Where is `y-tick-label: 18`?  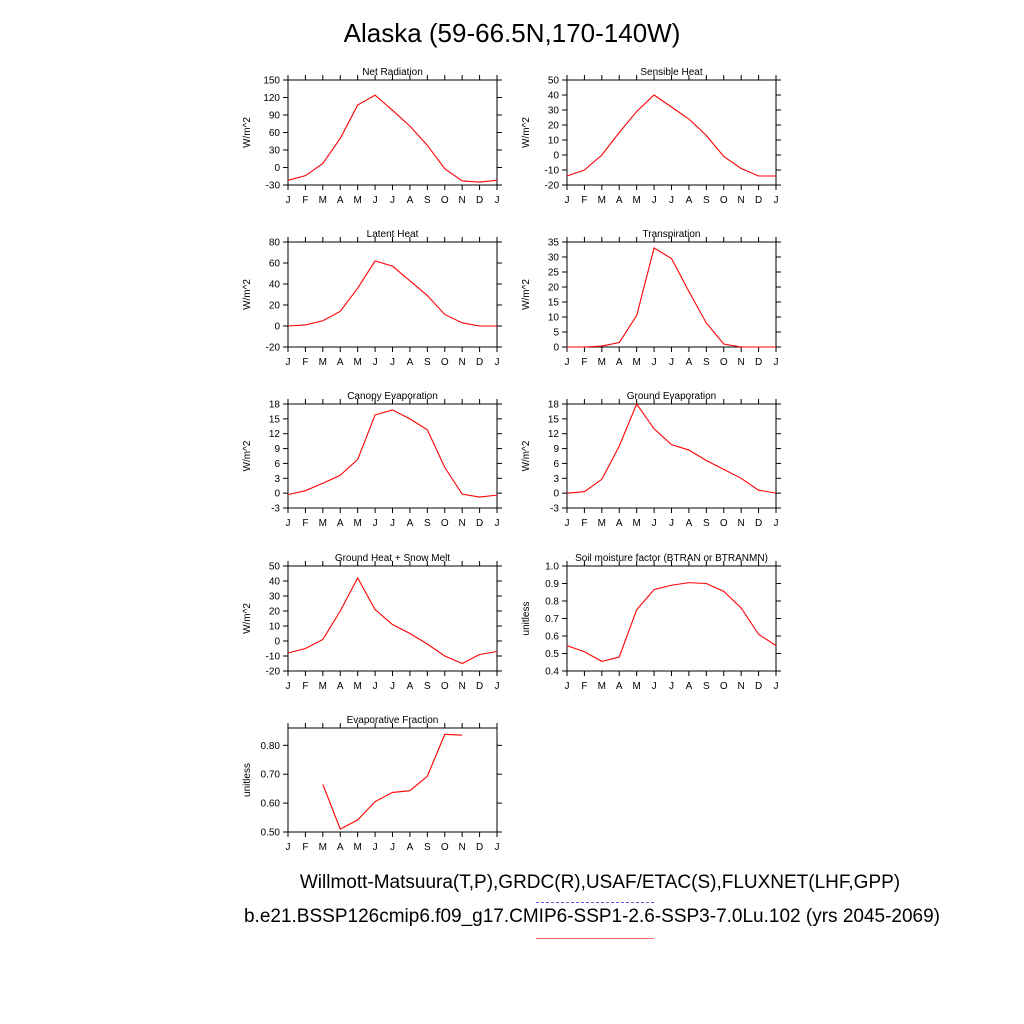 y-tick-label: 18 is located at coordinates (554, 405).